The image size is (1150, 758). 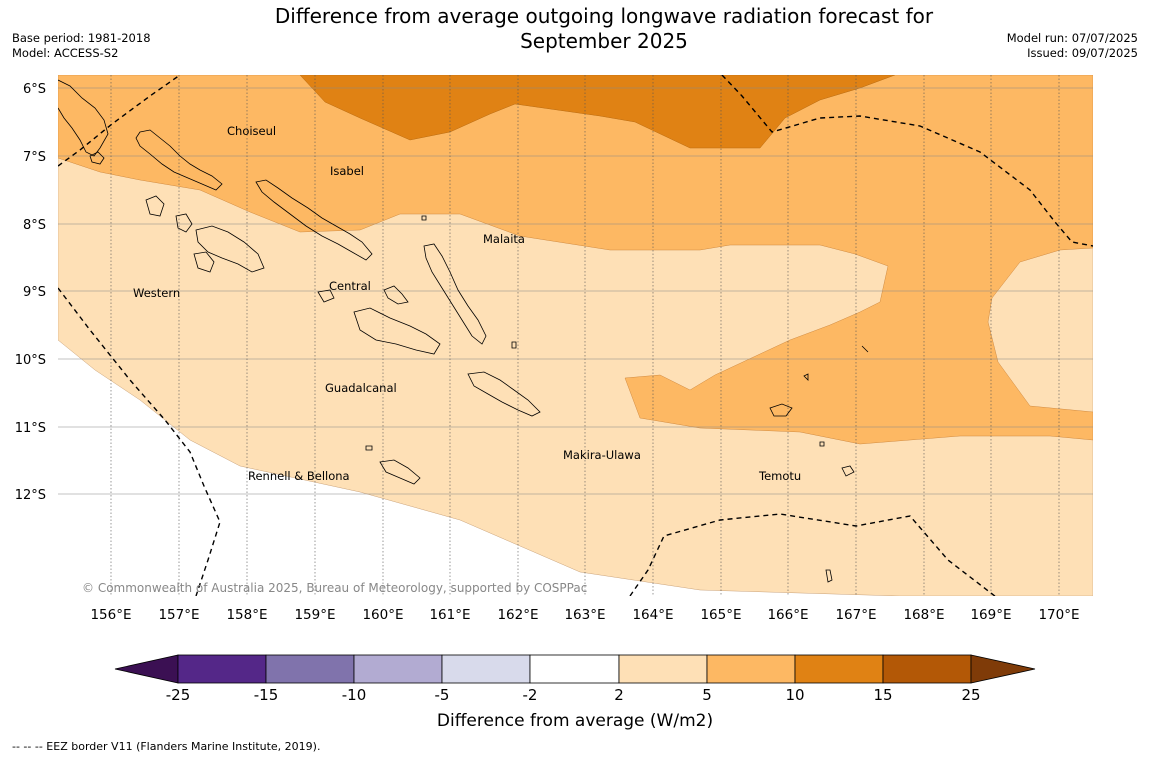 What do you see at coordinates (449, 615) in the screenshot?
I see `lon-label: 161°E` at bounding box center [449, 615].